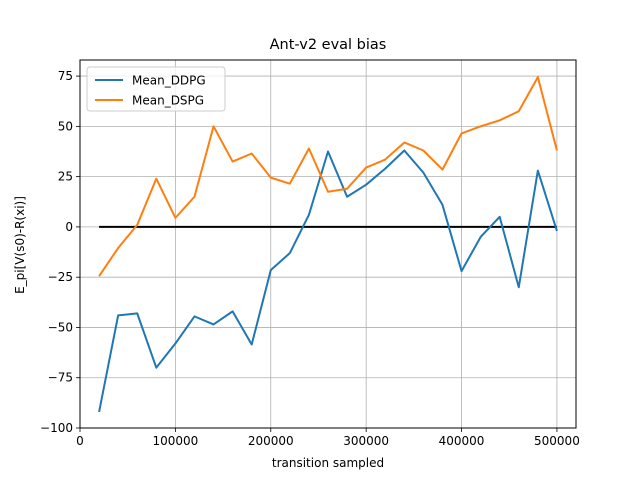  What do you see at coordinates (65, 76) in the screenshot?
I see `y-tick-label: 75` at bounding box center [65, 76].